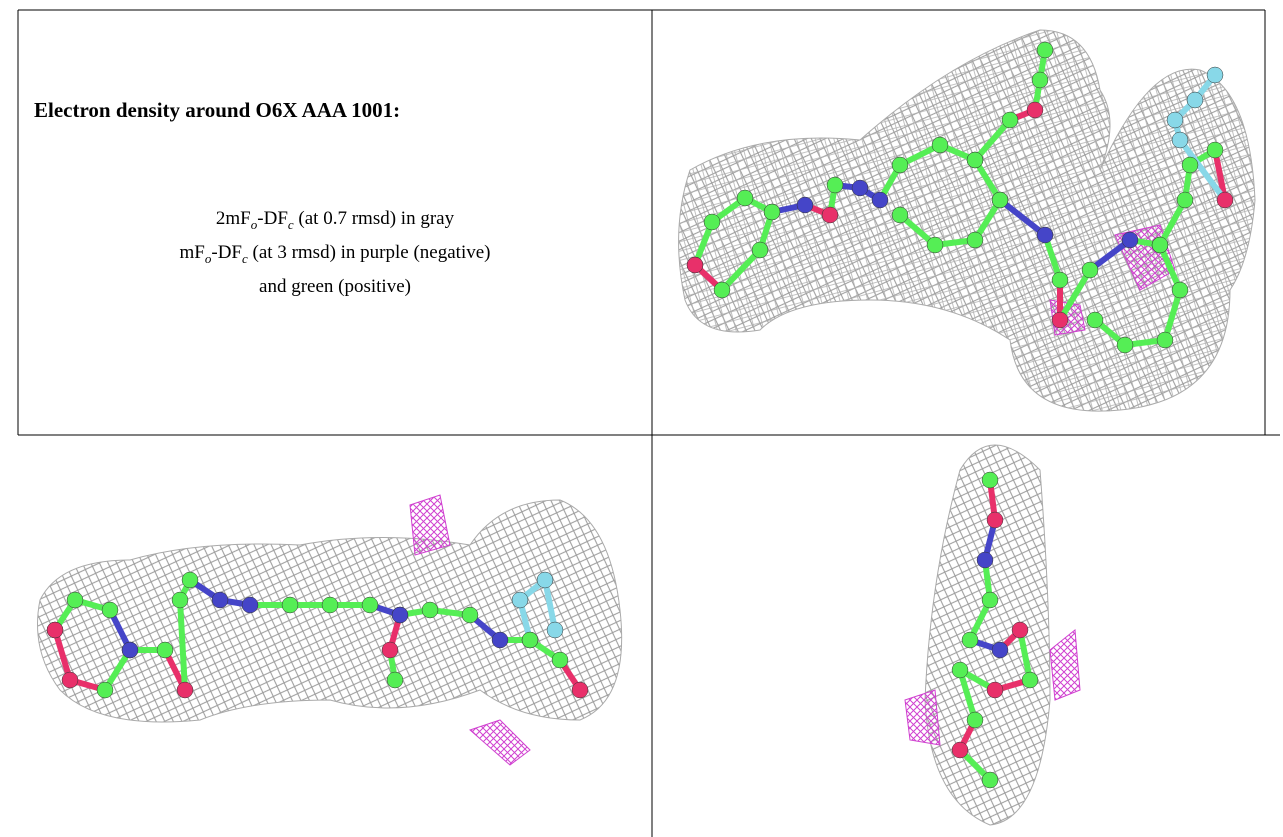 This screenshot has width=1283, height=837. I want to click on legend-line: mFo-DFc (at 3 rmsd) in purple (negative), so click(335, 256).